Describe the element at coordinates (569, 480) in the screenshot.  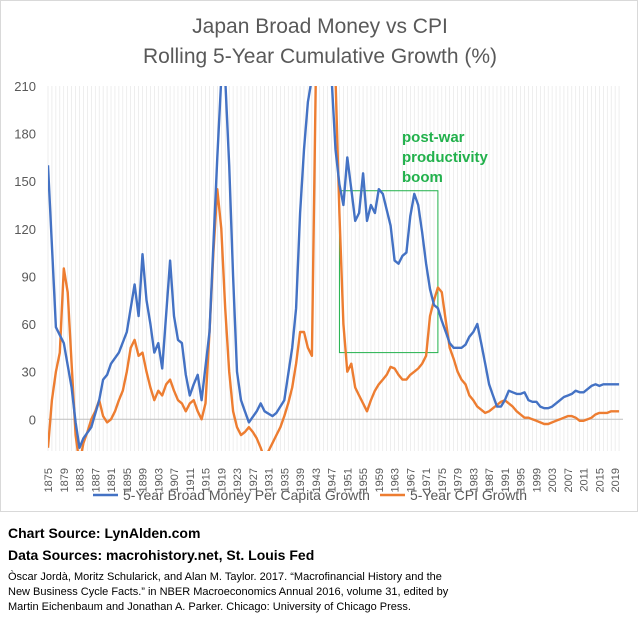
I see `x-tick-label: 2007` at that location.